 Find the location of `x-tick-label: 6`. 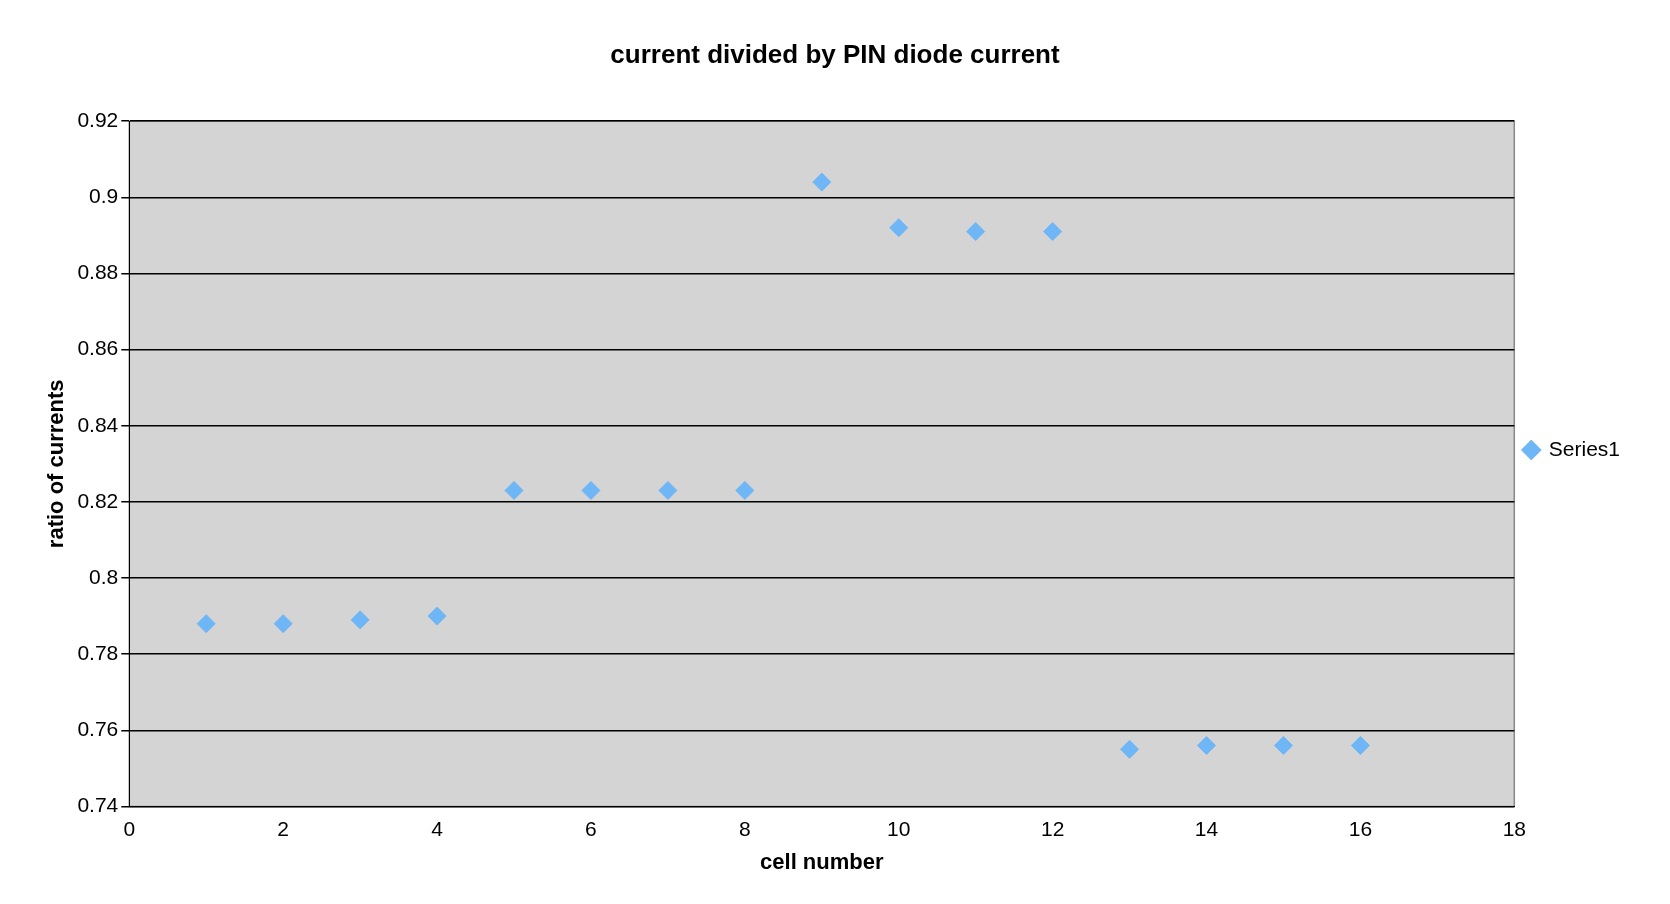

x-tick-label: 6 is located at coordinates (591, 828).